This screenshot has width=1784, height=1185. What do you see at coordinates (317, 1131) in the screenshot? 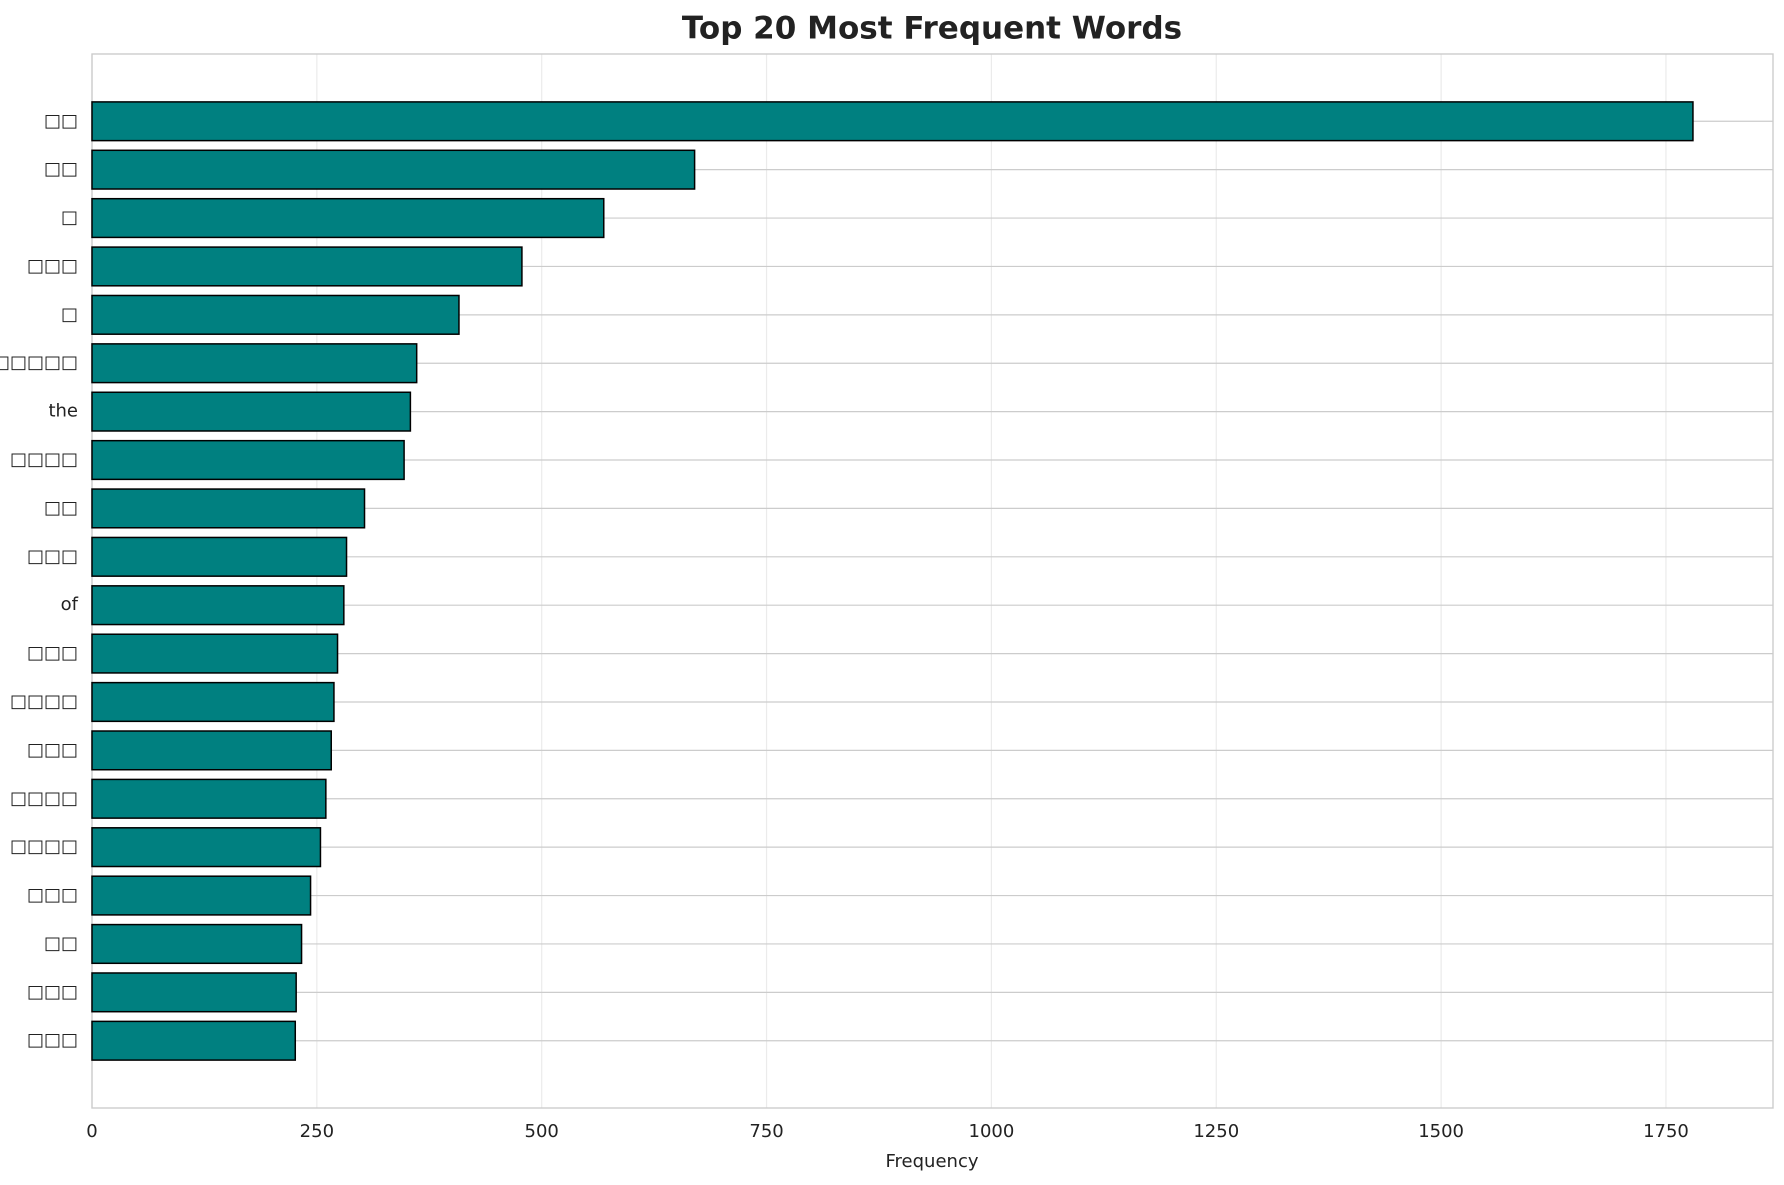
I see `x-tick-label: 250` at bounding box center [317, 1131].